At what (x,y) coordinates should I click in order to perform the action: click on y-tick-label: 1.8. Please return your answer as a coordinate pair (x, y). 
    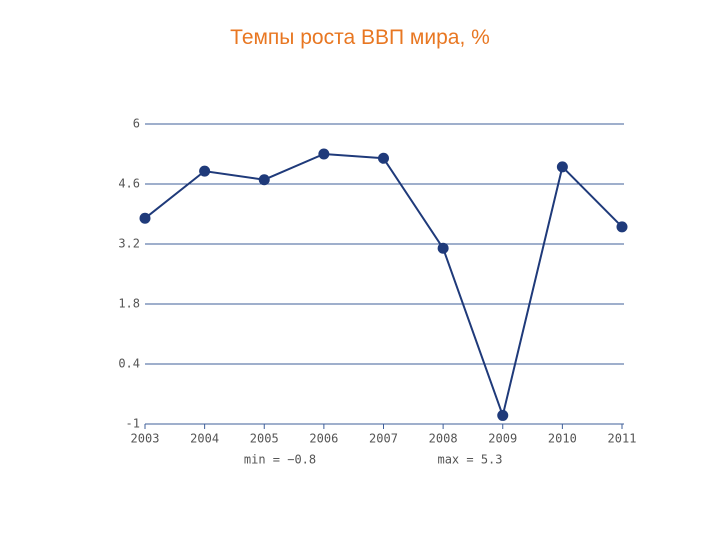
    Looking at the image, I should click on (129, 304).